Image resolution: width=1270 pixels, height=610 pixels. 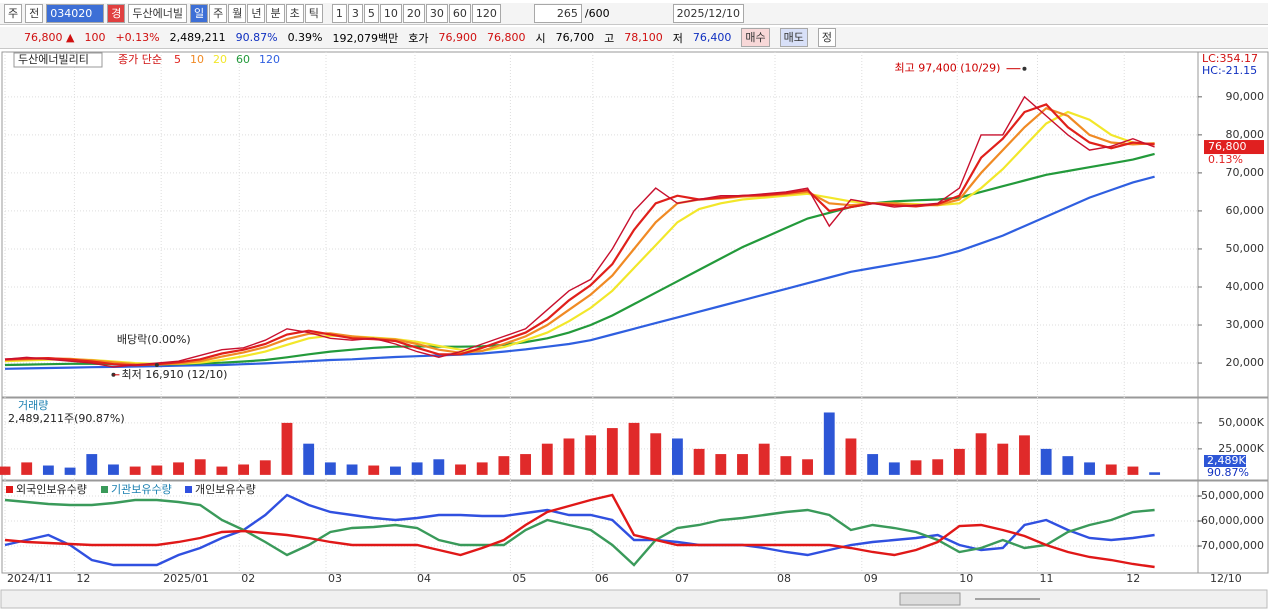 I want to click on volume-subtitle: 2,489,211주(90.87%), so click(x=66, y=418).